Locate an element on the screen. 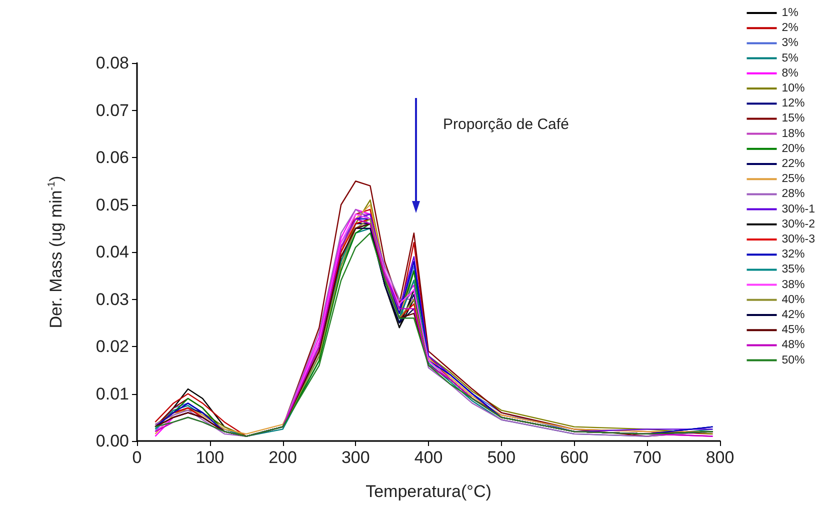 The width and height of the screenshot is (825, 515). legend-label: 2% is located at coordinates (790, 28).